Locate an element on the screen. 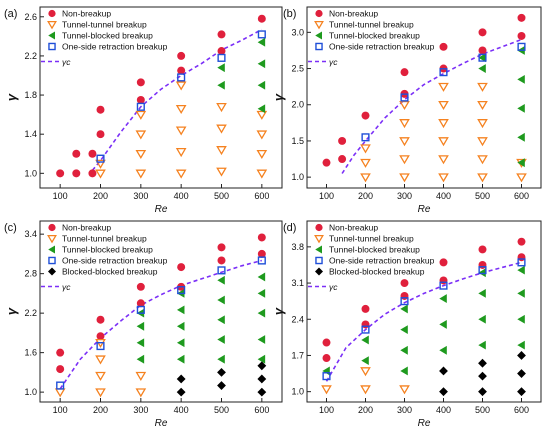 This screenshot has height=432, width=550. series-blocked-blocked is located at coordinates (482, 374).